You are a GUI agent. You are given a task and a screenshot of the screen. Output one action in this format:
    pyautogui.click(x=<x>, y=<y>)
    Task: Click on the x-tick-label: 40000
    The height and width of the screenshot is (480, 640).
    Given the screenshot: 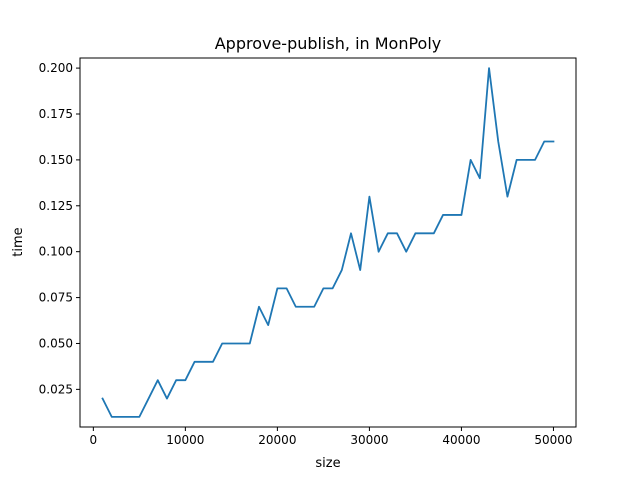 What is the action you would take?
    pyautogui.click(x=461, y=440)
    